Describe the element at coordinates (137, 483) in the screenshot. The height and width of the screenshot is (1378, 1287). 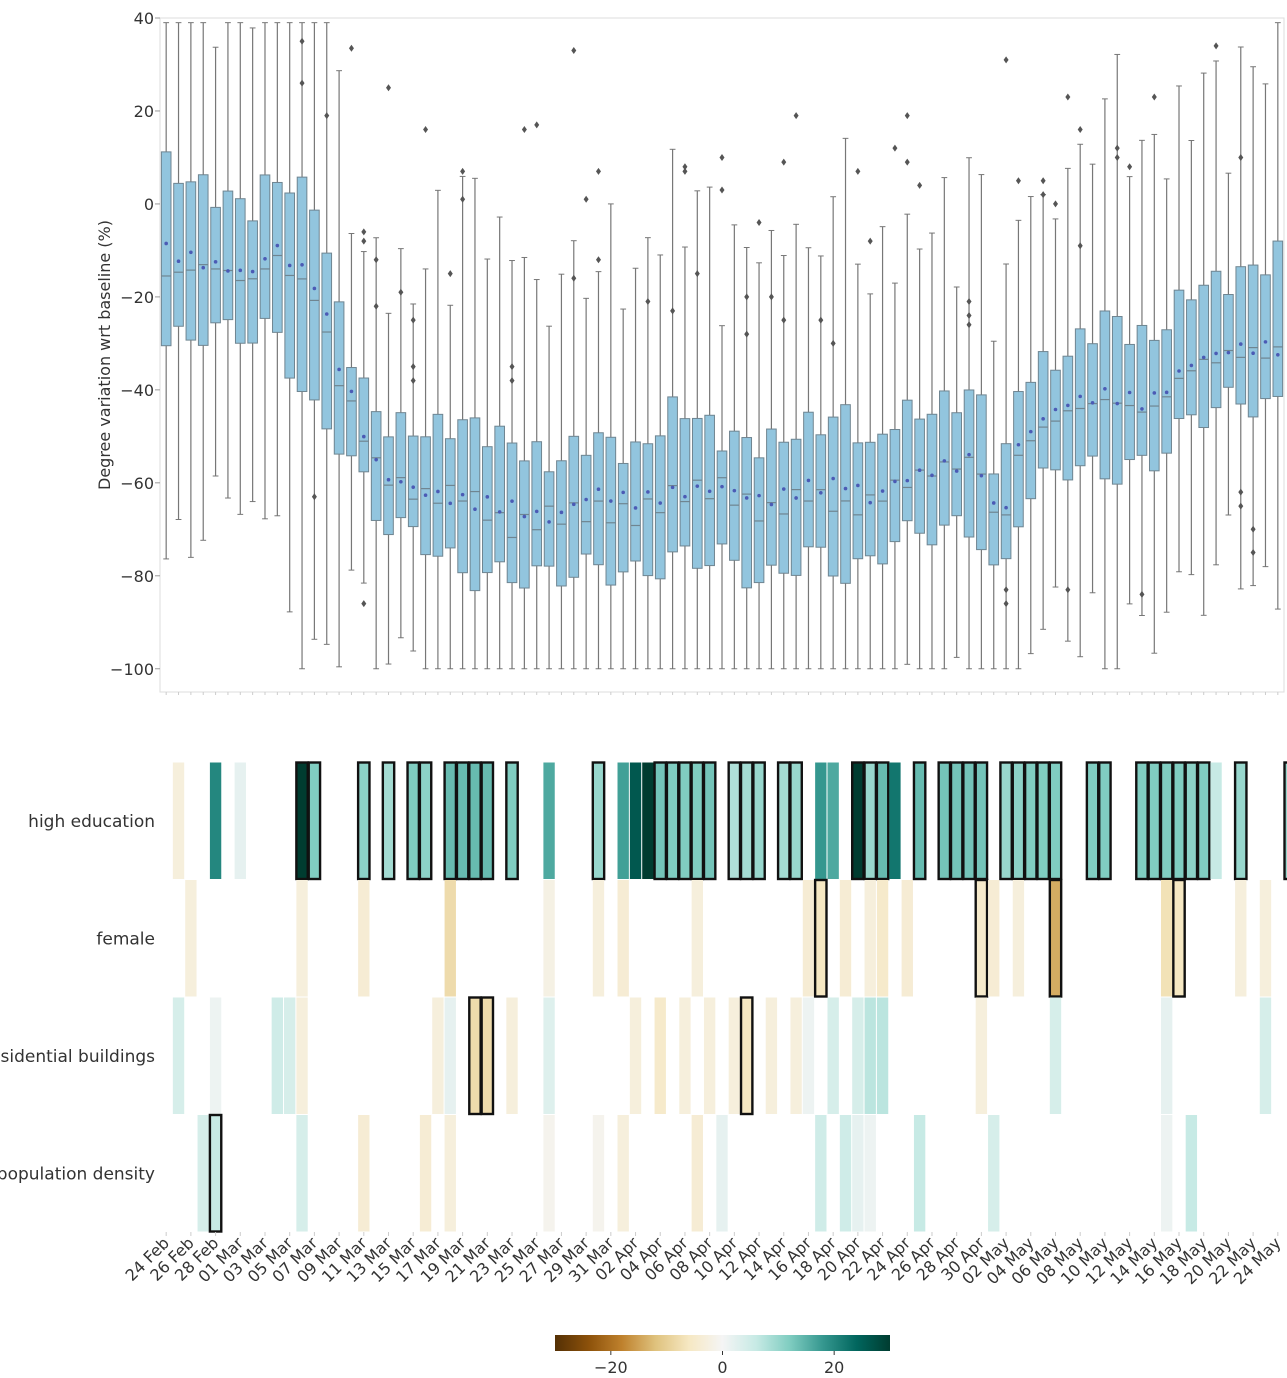
I see `y-tick-label: −60` at that location.